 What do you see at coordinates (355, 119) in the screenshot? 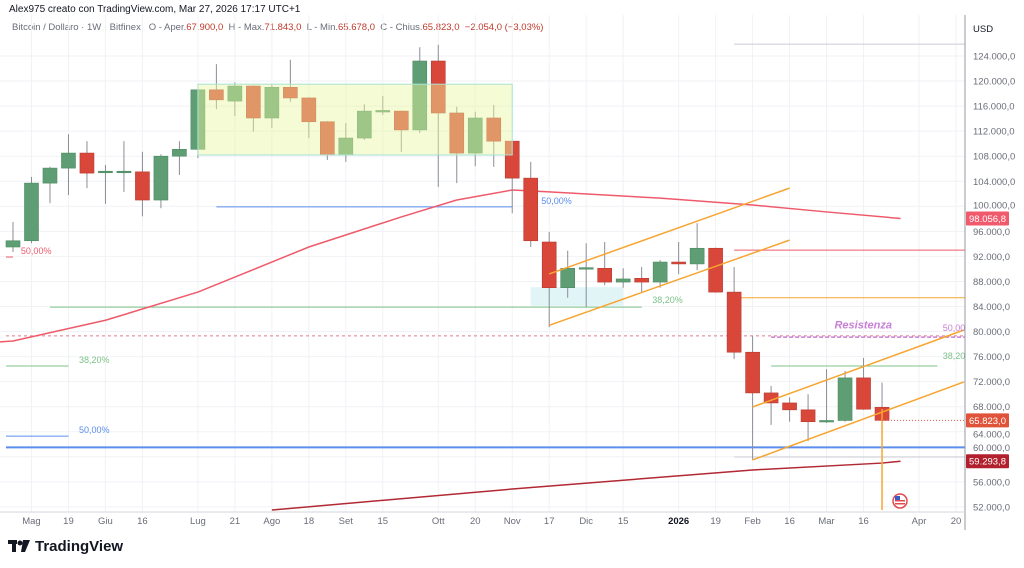
I see `consolidation-box` at bounding box center [355, 119].